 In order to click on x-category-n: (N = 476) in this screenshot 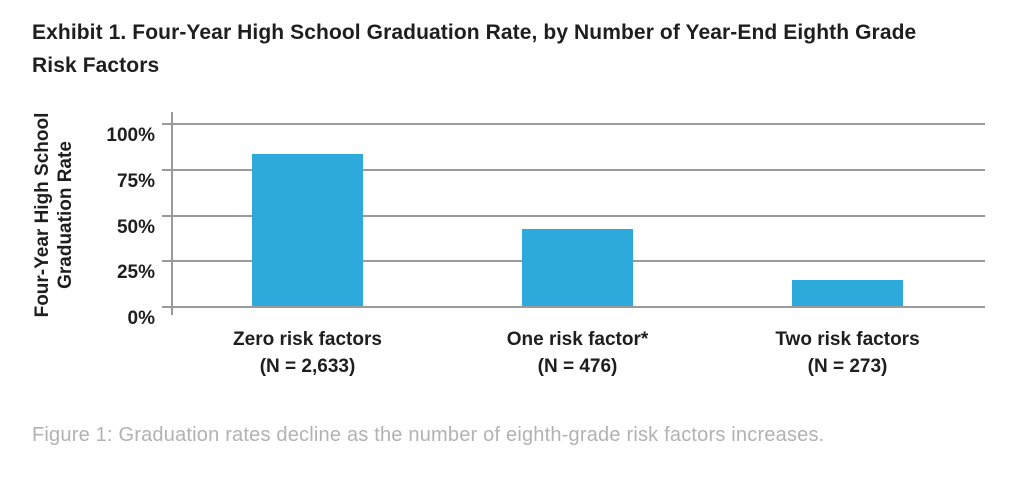, I will do `click(577, 366)`.